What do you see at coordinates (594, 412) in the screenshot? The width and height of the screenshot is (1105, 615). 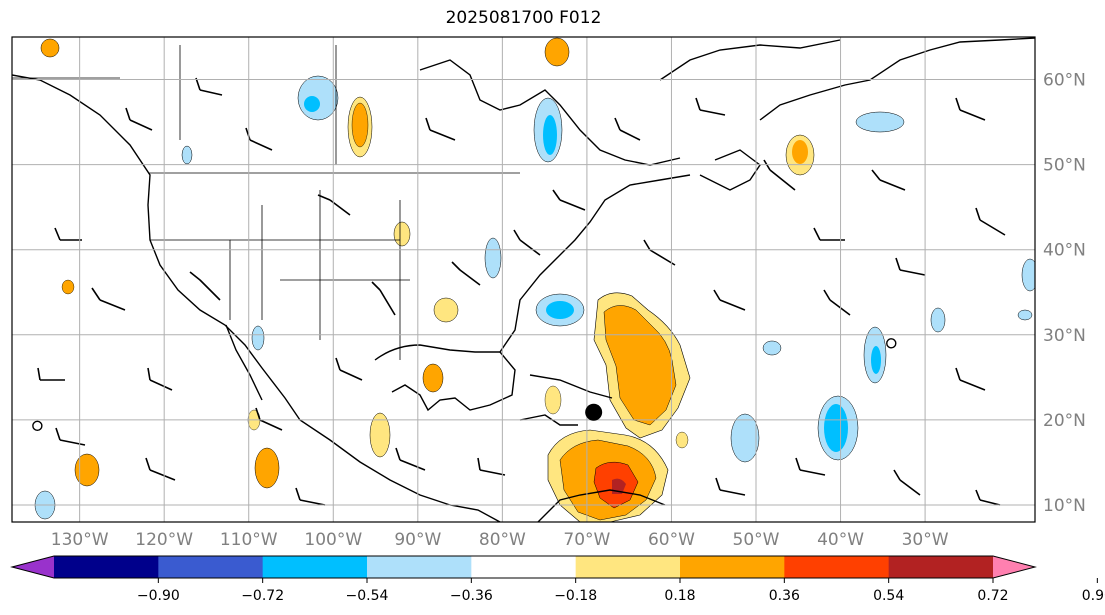 I see `storm-center-dot` at bounding box center [594, 412].